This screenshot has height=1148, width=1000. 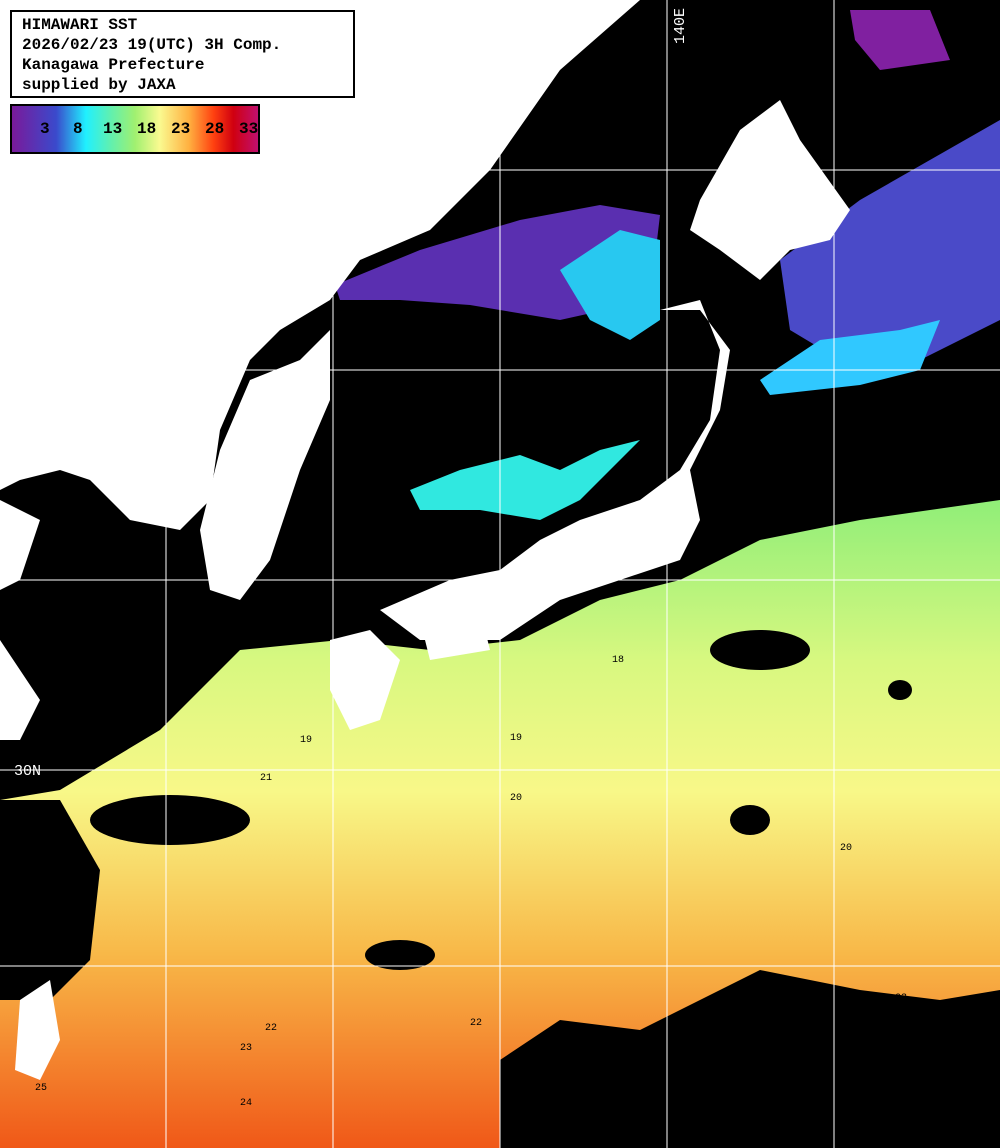 What do you see at coordinates (770, 190) in the screenshot?
I see `land-hokkaido` at bounding box center [770, 190].